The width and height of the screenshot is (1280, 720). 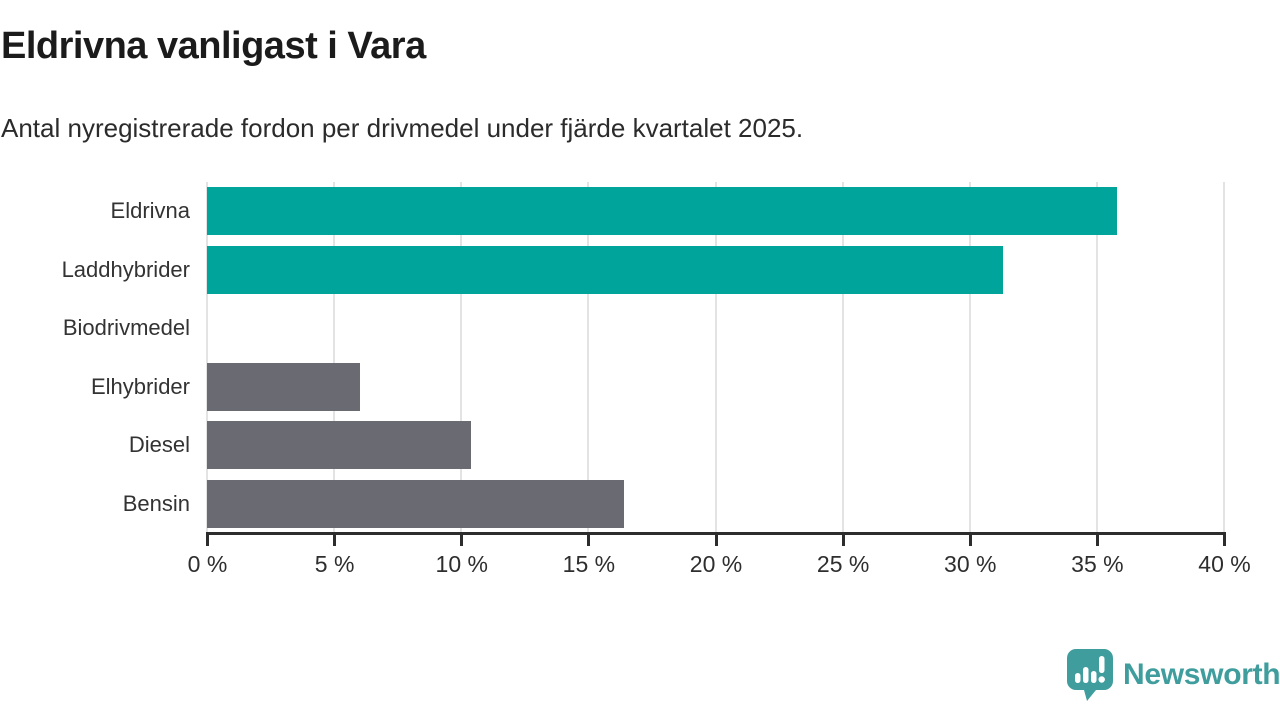 I want to click on bar-bensin, so click(x=415, y=503).